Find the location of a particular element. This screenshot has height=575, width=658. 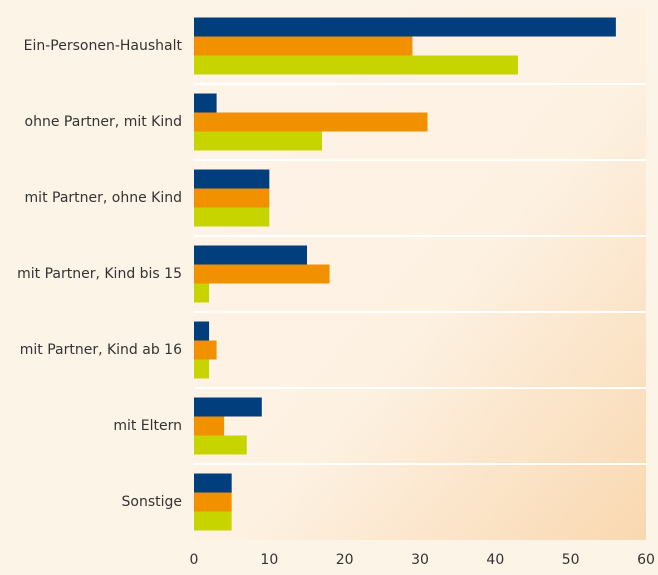

x-tick-label: 20 is located at coordinates (345, 560).